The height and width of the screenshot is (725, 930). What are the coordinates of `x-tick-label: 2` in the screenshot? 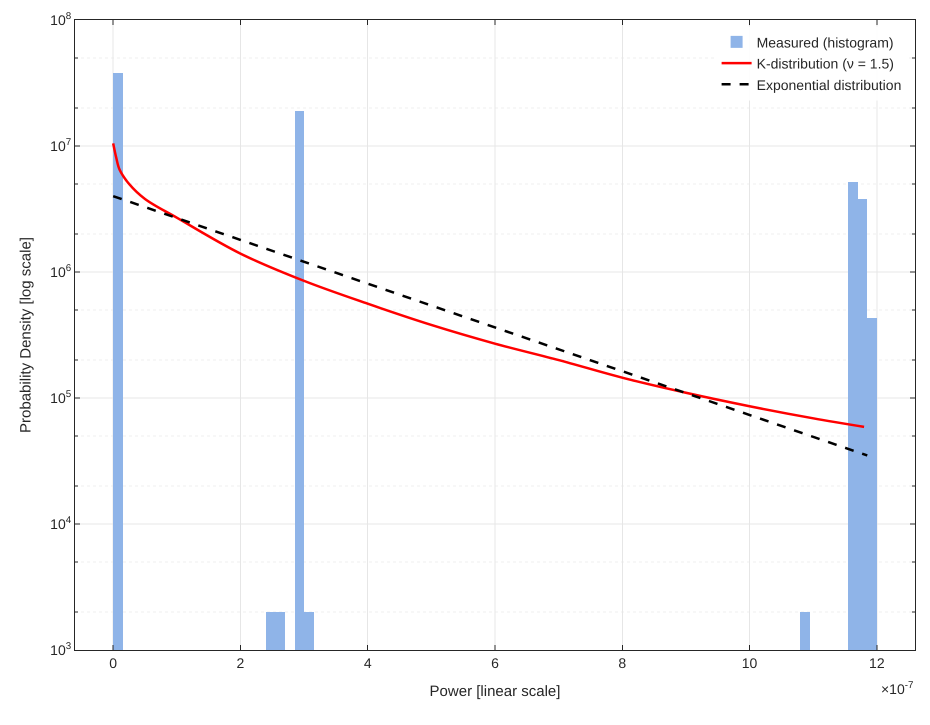 It's located at (240, 662).